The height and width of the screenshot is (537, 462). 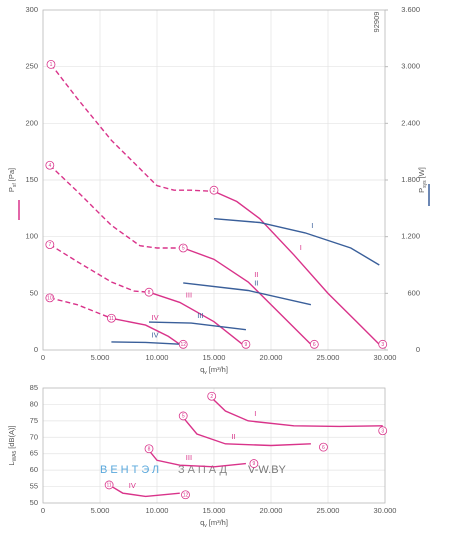 What do you see at coordinates (418, 349) in the screenshot?
I see `y2-tick-label: 0` at bounding box center [418, 349].